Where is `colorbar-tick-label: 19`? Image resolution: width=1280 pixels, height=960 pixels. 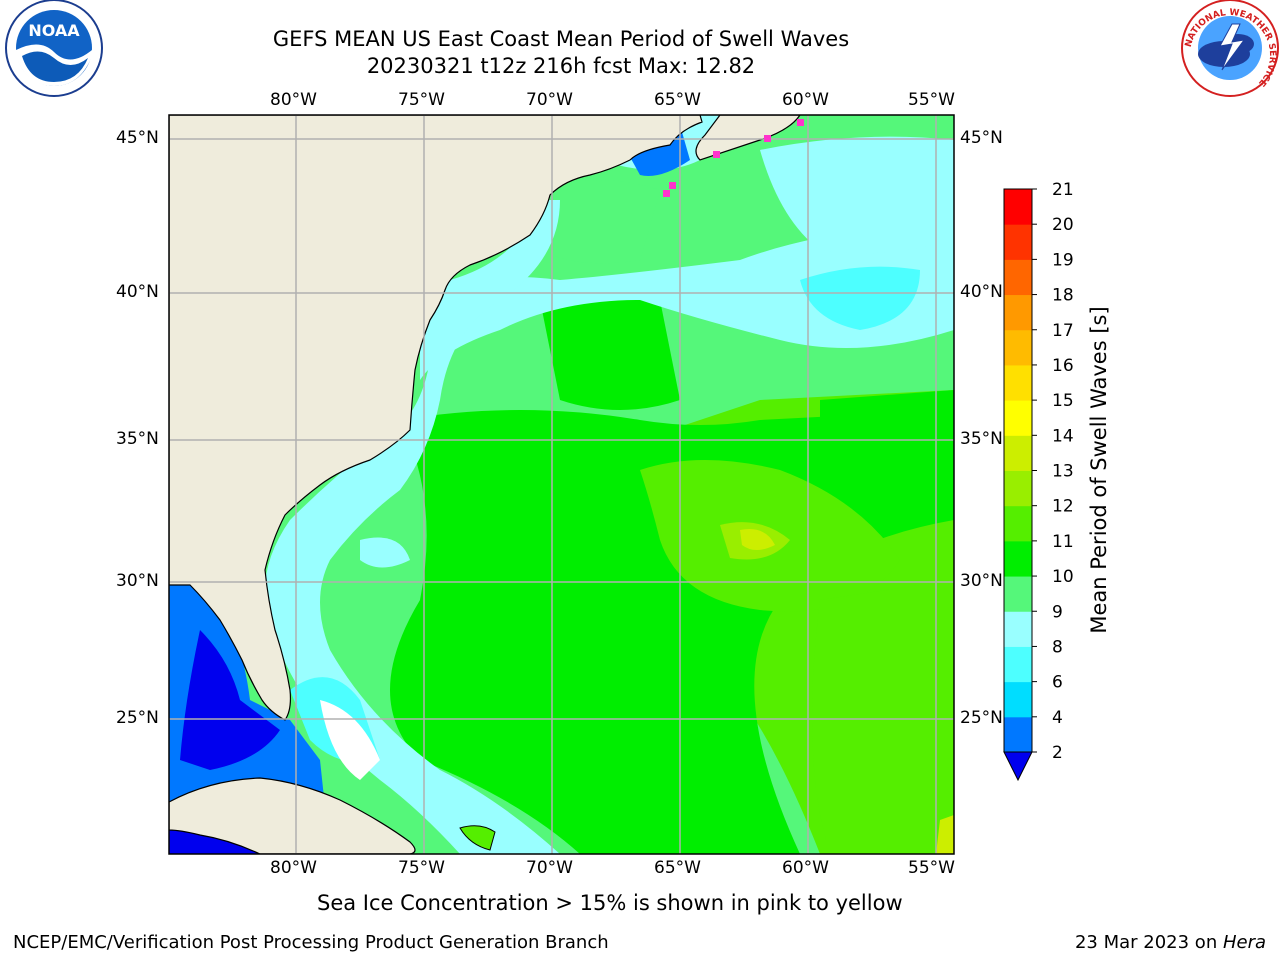 colorbar-tick-label: 19 is located at coordinates (1063, 260).